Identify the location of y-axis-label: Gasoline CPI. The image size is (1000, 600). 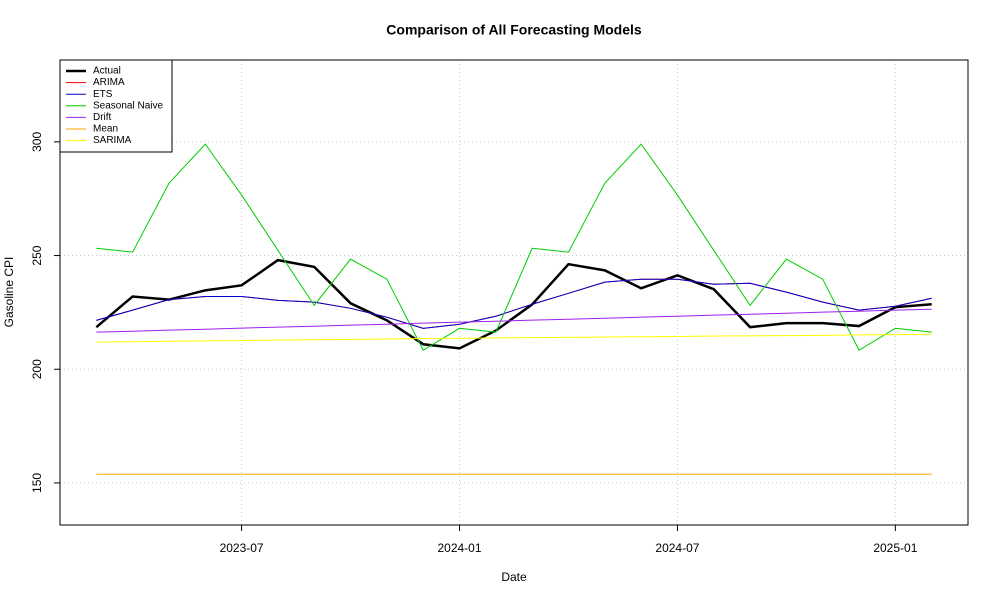
(9, 292).